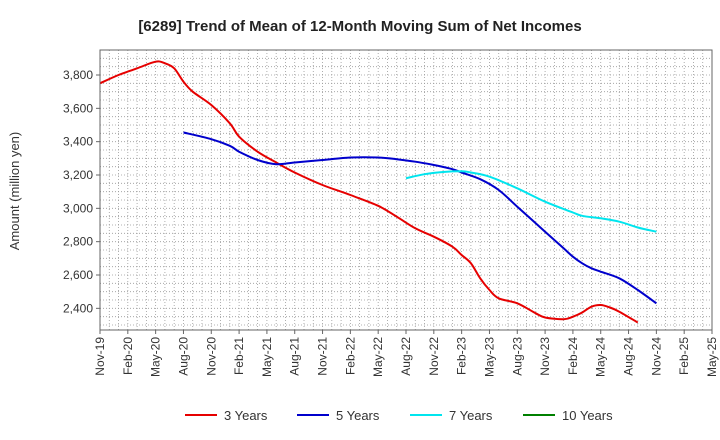  I want to click on x-tick-label: Feb-25, so click(684, 356).